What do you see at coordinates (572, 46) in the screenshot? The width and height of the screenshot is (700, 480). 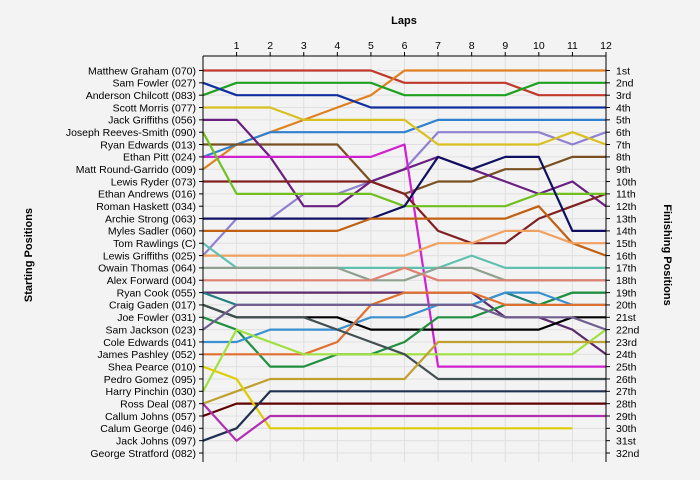 I see `lap-tick-label: 11` at bounding box center [572, 46].